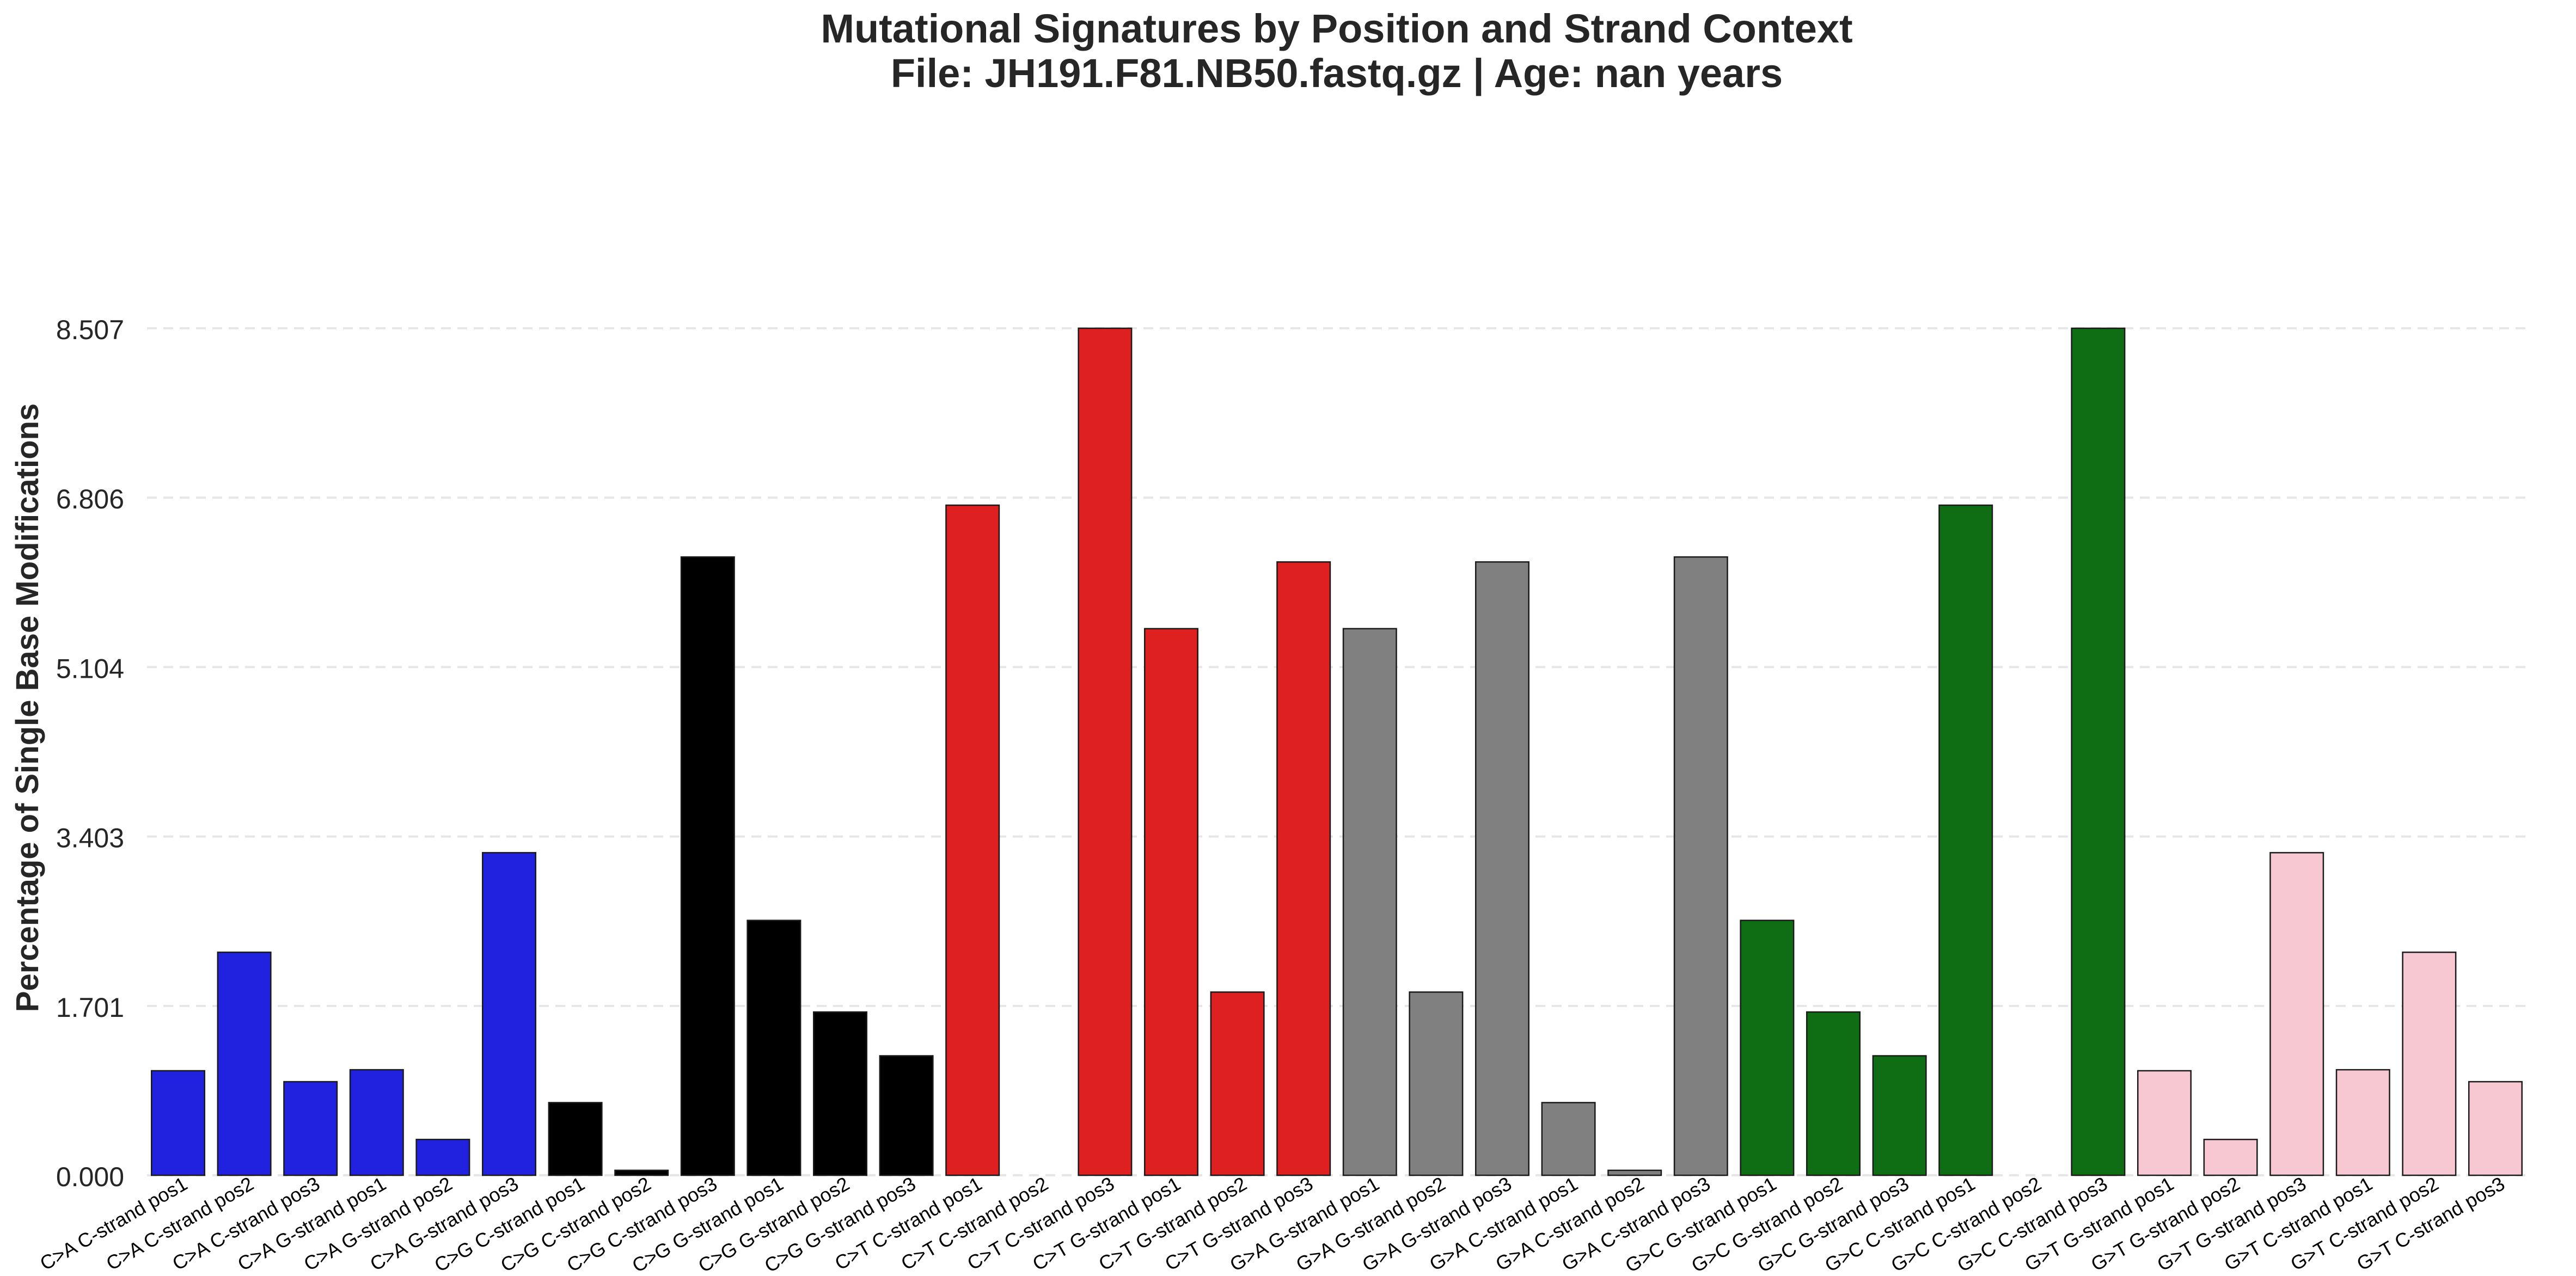 This screenshot has height=1276, width=2576. I want to click on y-tick-label: 8.507, so click(90, 330).